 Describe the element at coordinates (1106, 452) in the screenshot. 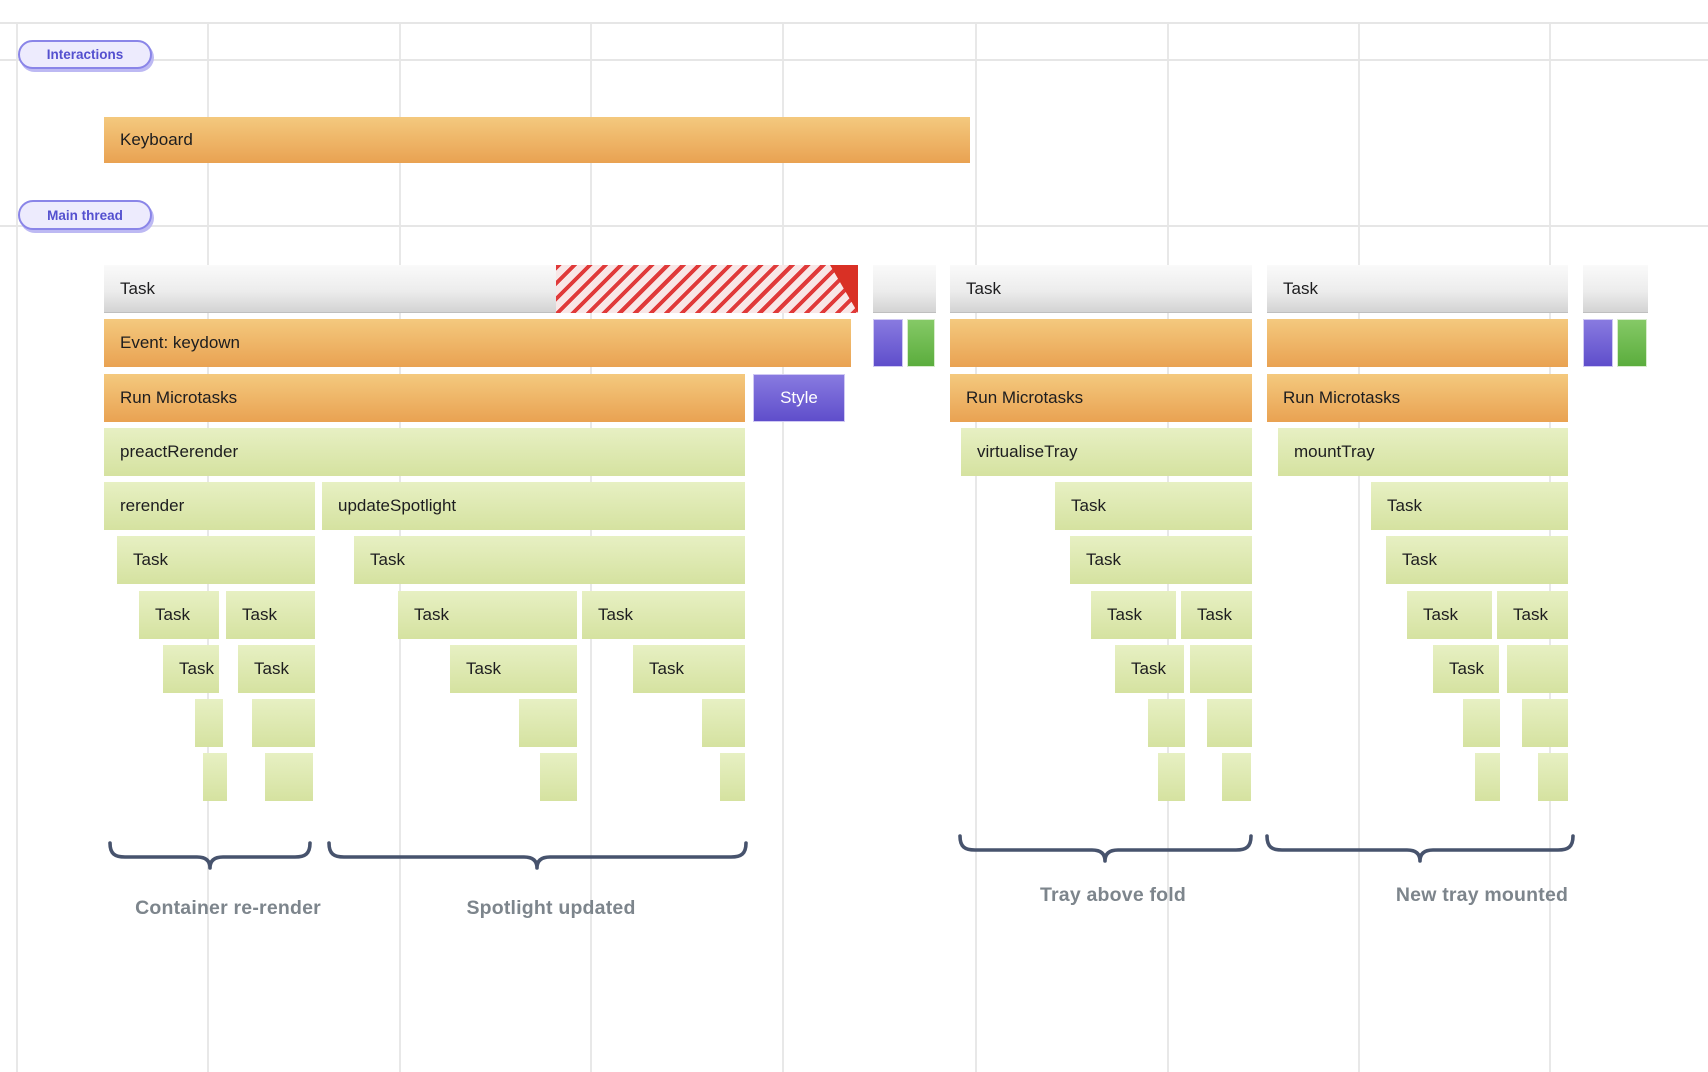

I see `bar-virtualisetray: virtualiseTray` at that location.